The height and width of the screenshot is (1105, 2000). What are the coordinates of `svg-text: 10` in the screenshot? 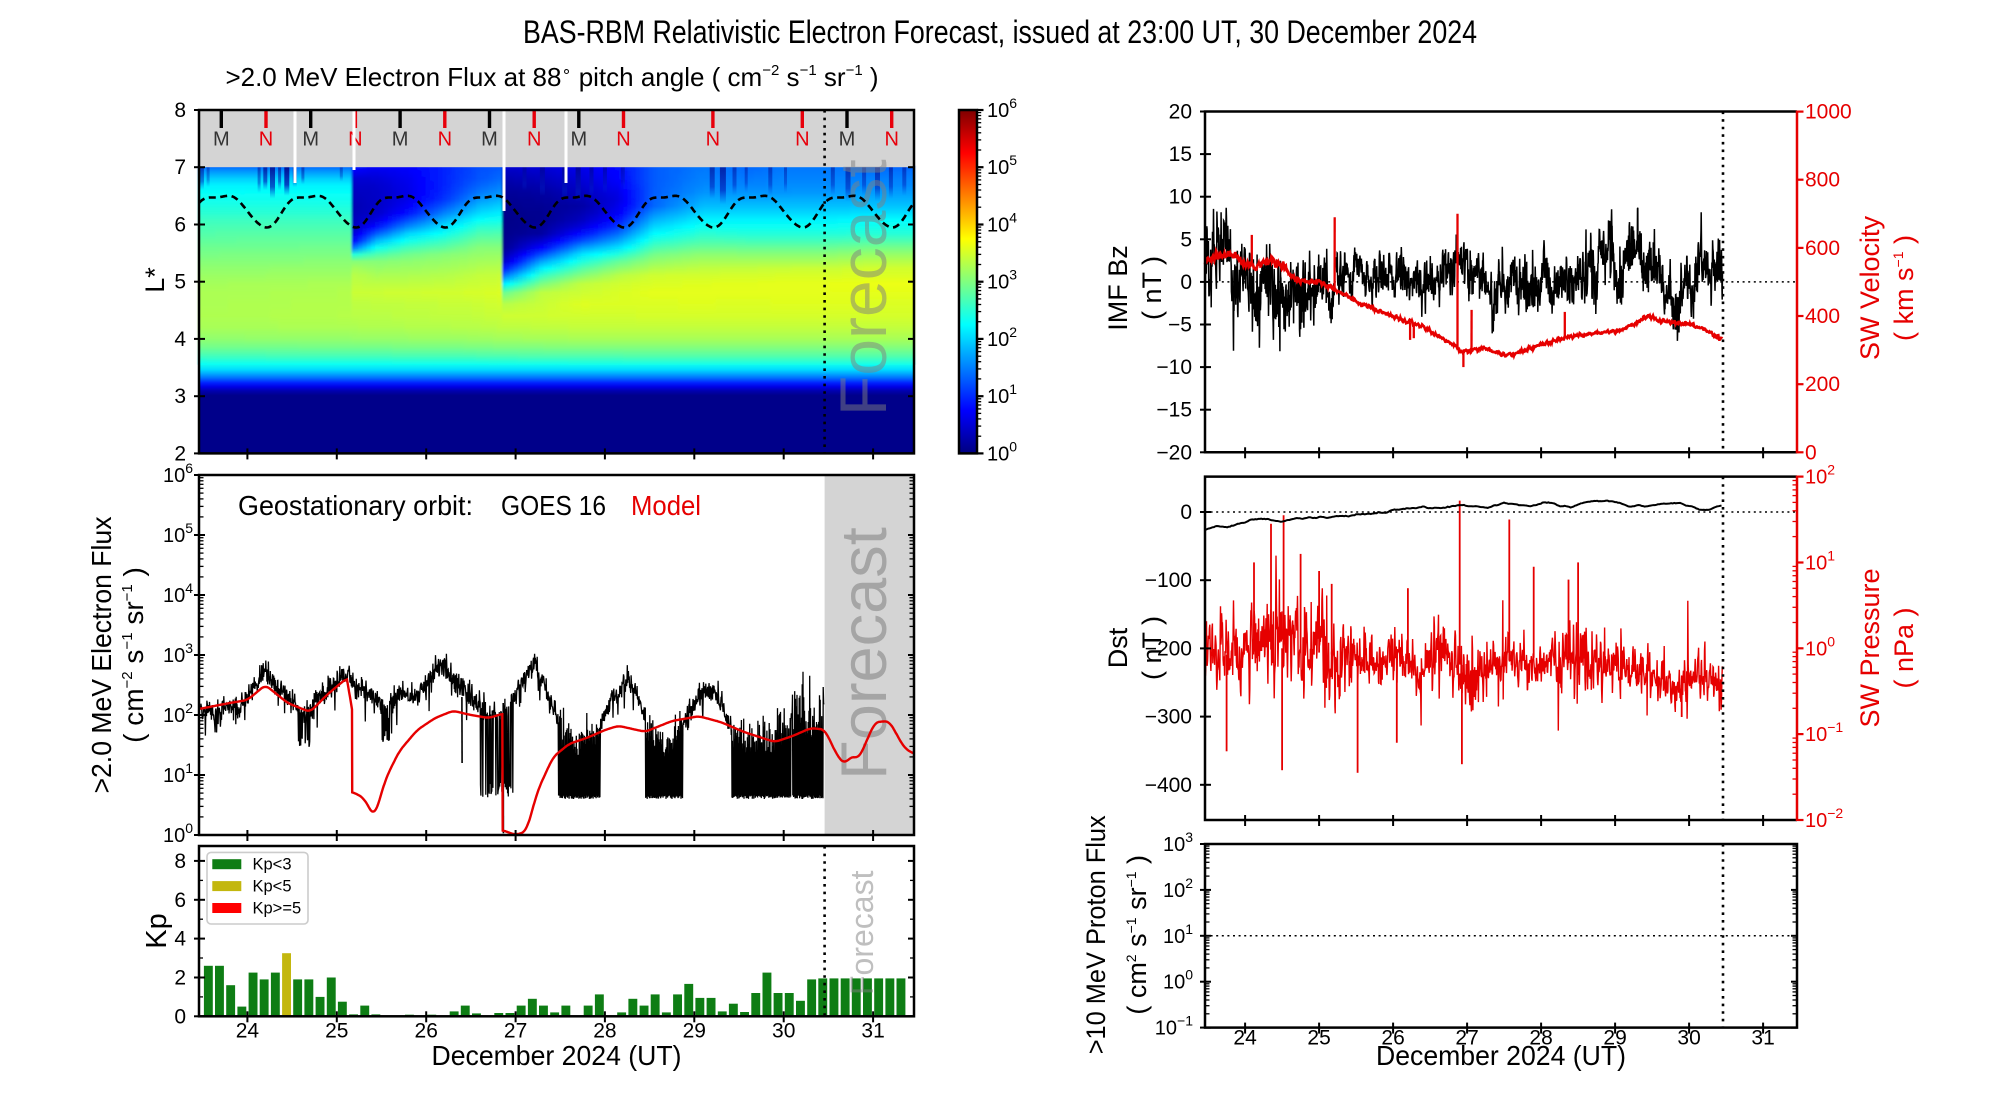 It's located at (1180, 197).